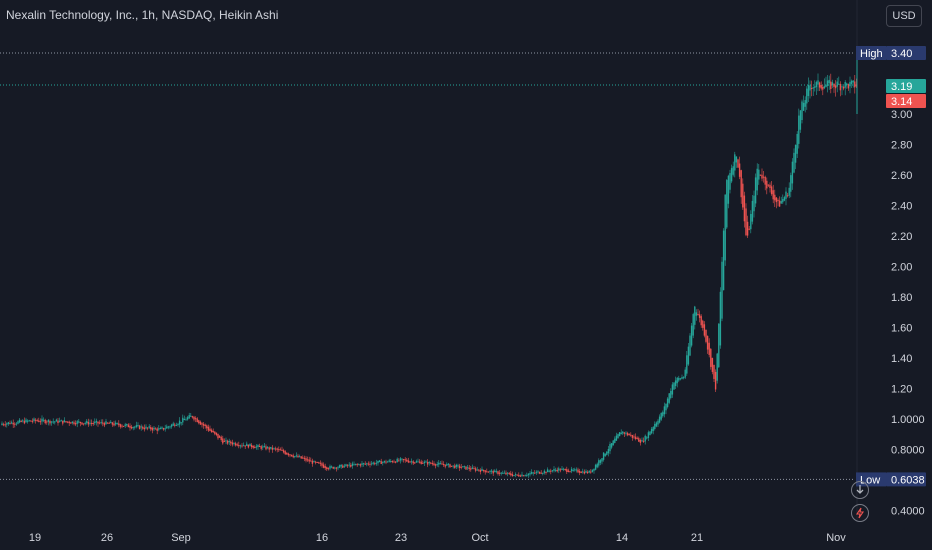  I want to click on x-tick-label: 26, so click(107, 538).